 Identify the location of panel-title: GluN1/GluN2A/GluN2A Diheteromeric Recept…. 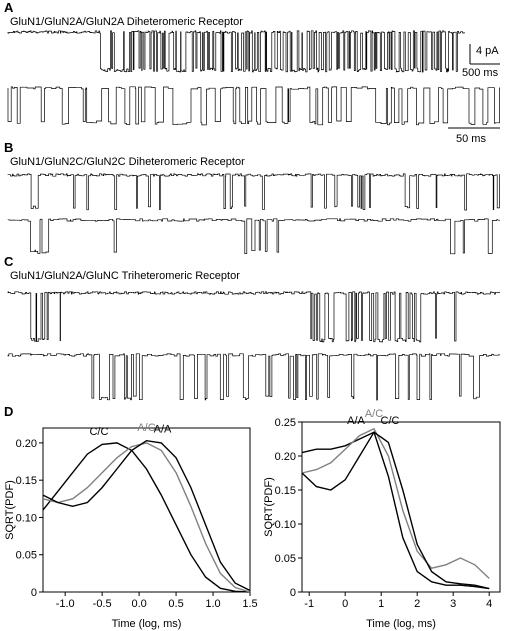
(126, 22).